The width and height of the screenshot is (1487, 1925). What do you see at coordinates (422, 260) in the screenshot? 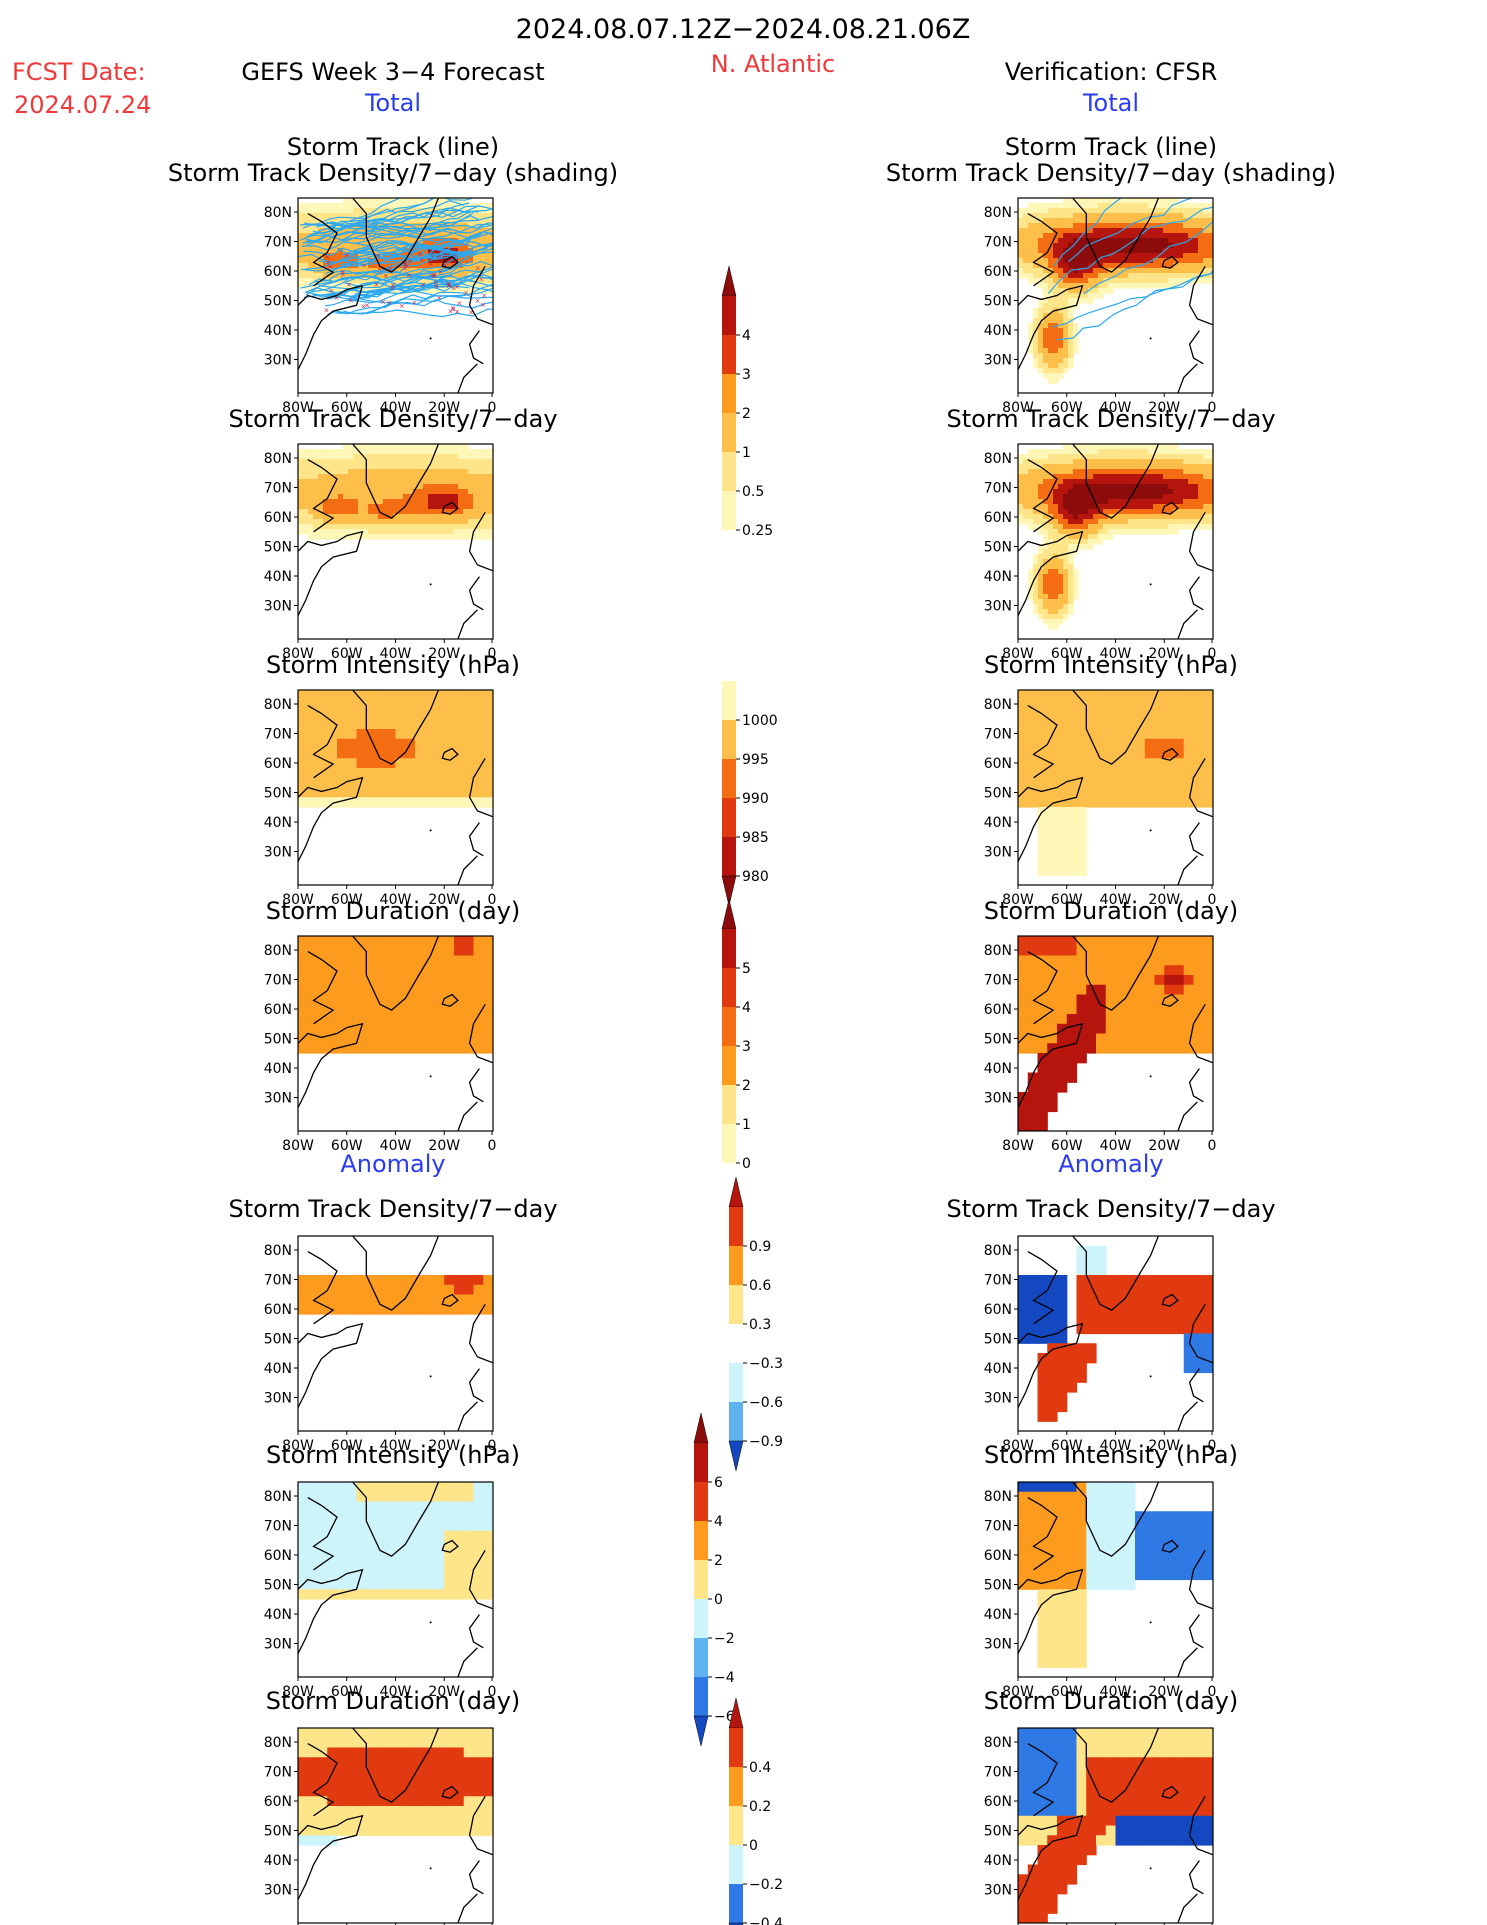
I see `storm-center-marker: ×` at bounding box center [422, 260].